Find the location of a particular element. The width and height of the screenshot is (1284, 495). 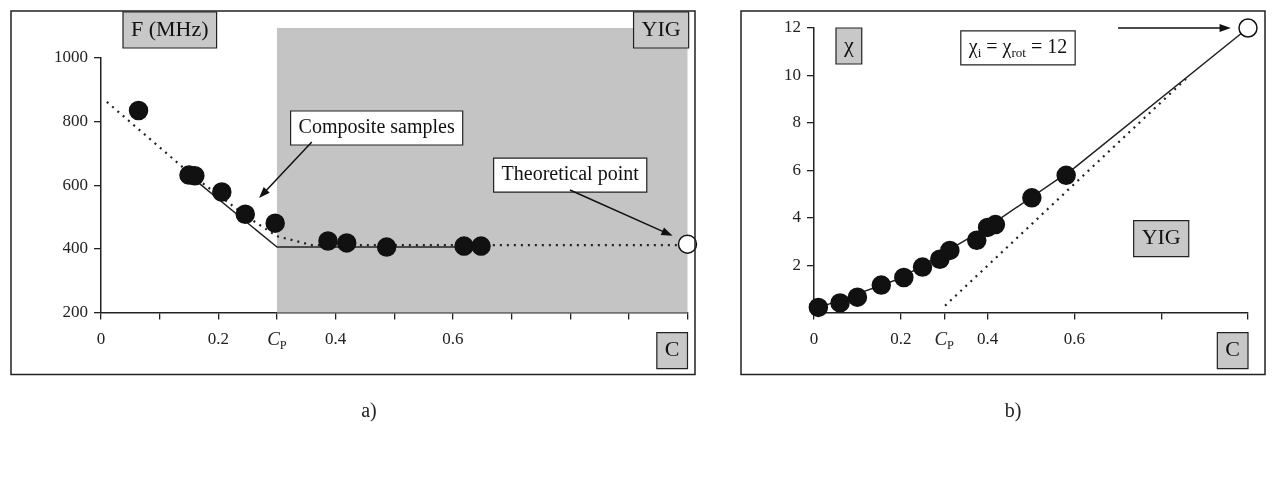

y-tick-label: 200 is located at coordinates (75, 312).